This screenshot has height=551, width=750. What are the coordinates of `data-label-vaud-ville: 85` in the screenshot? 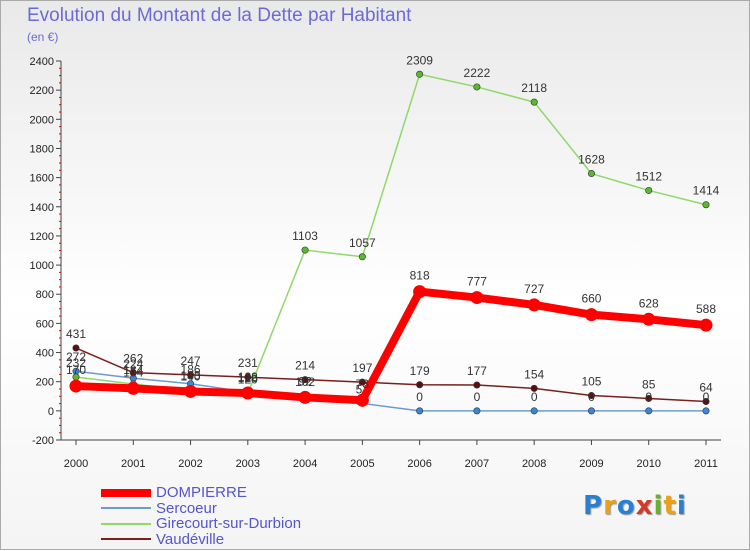 It's located at (649, 384).